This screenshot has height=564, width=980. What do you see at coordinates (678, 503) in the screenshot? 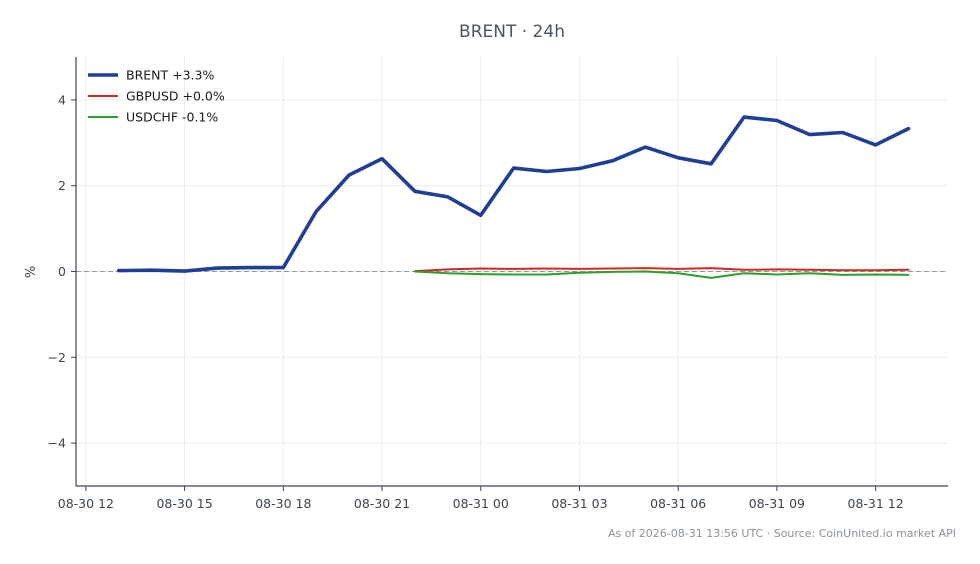
I see `x-tick-label: 08-31 06` at bounding box center [678, 503].